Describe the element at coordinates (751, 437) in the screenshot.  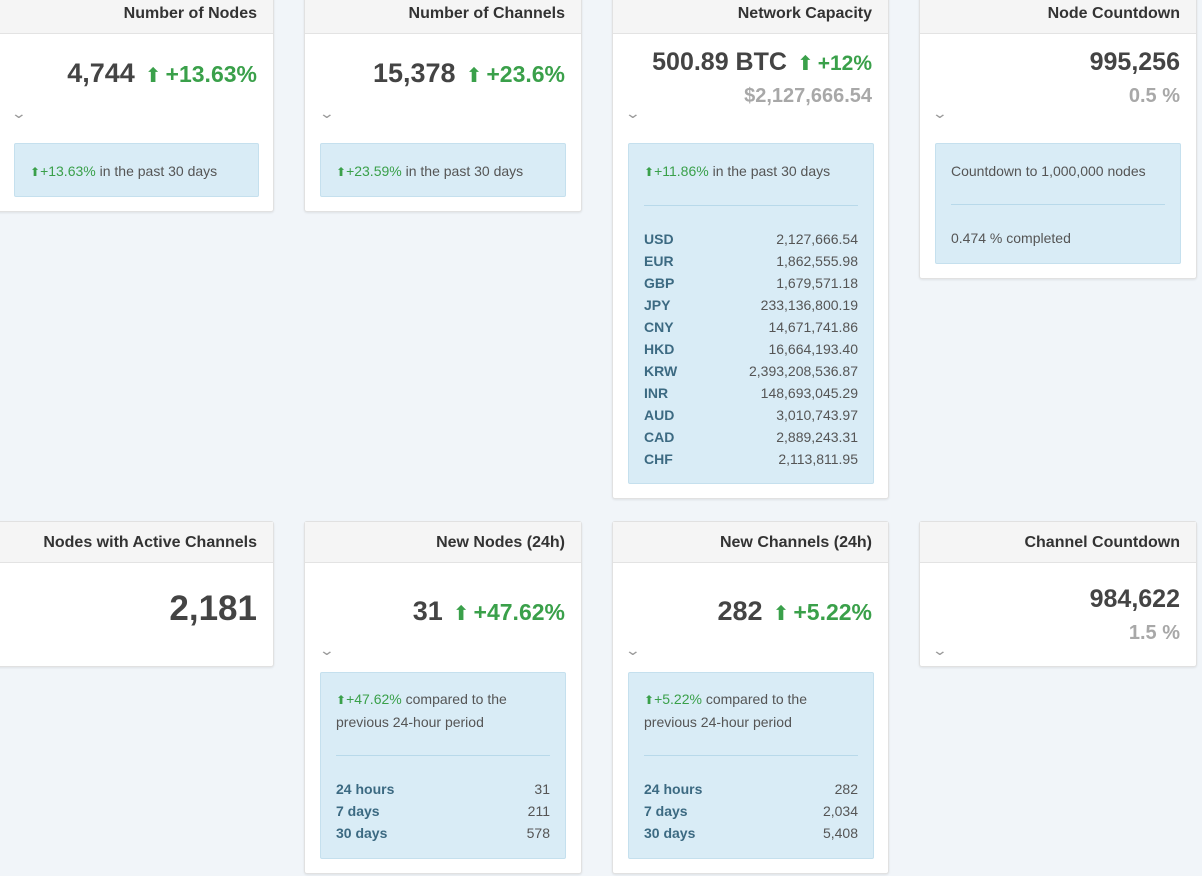
I see `table-row: CAD 2,889,243.31` at that location.